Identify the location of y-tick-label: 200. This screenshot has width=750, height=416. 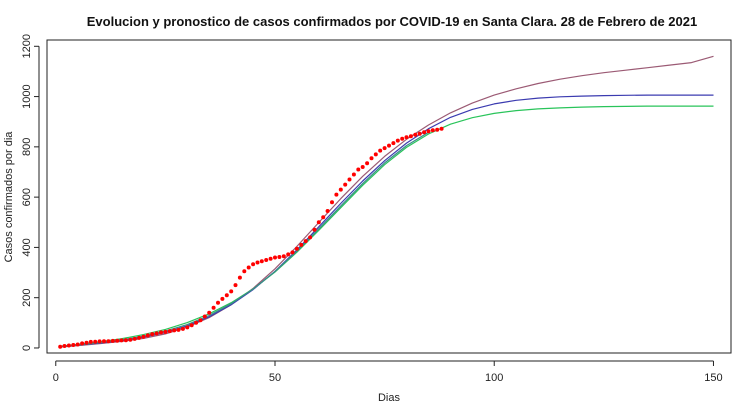
(27, 298).